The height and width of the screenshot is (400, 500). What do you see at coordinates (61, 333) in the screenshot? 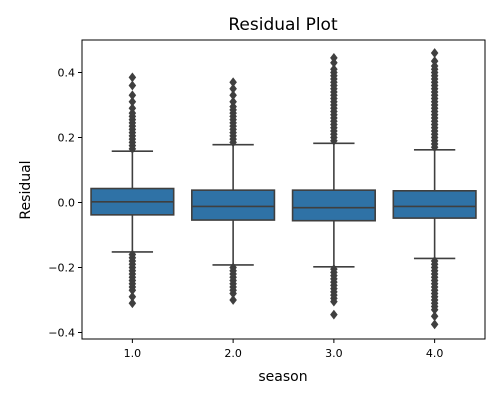
I see `y-tick-label: −0.4` at bounding box center [61, 333].